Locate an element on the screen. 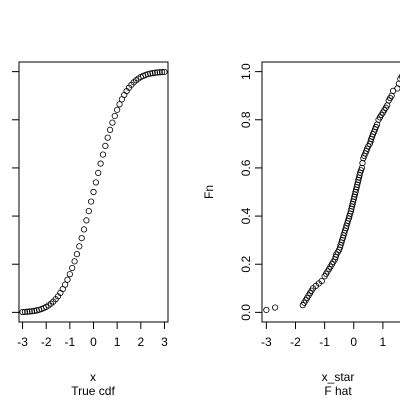 Image resolution: width=400 pixels, height=400 pixels. right-x-tick-label: -2 is located at coordinates (295, 342).